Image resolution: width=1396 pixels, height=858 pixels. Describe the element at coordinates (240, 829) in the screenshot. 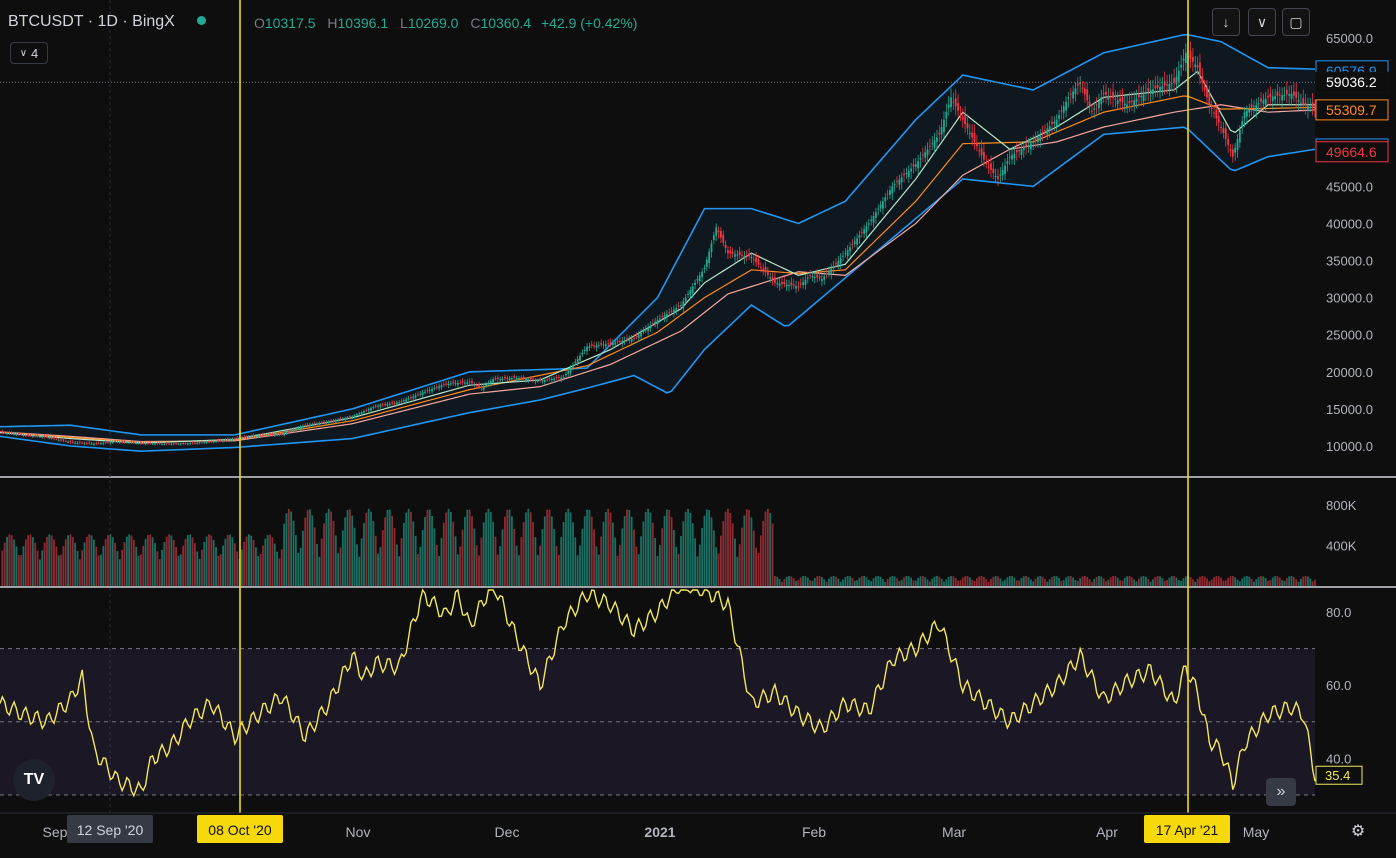

I see `x-marker-box` at that location.